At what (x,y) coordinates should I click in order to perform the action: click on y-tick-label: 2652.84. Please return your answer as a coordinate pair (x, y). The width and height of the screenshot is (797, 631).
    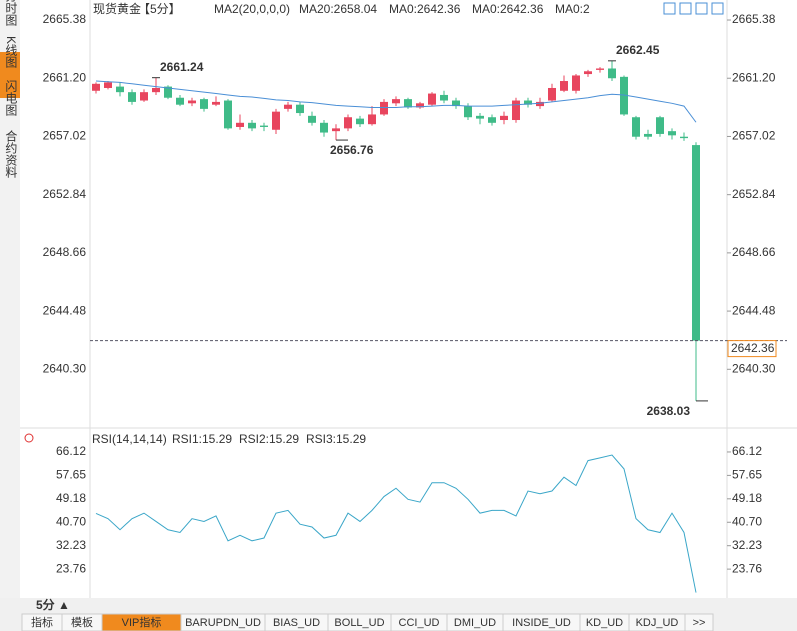
    Looking at the image, I should click on (65, 194).